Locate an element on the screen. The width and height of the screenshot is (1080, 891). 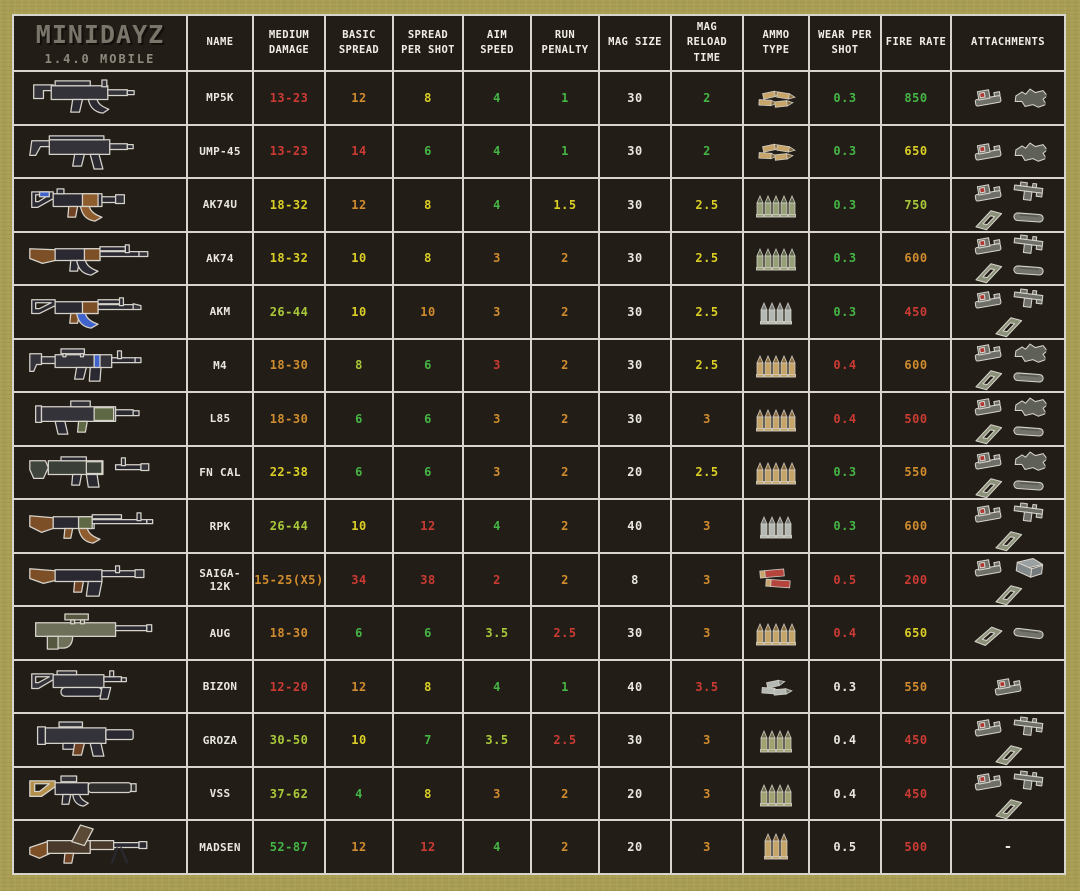
column-header-medium-damage: MEDIUM DAMAGE is located at coordinates (289, 43).